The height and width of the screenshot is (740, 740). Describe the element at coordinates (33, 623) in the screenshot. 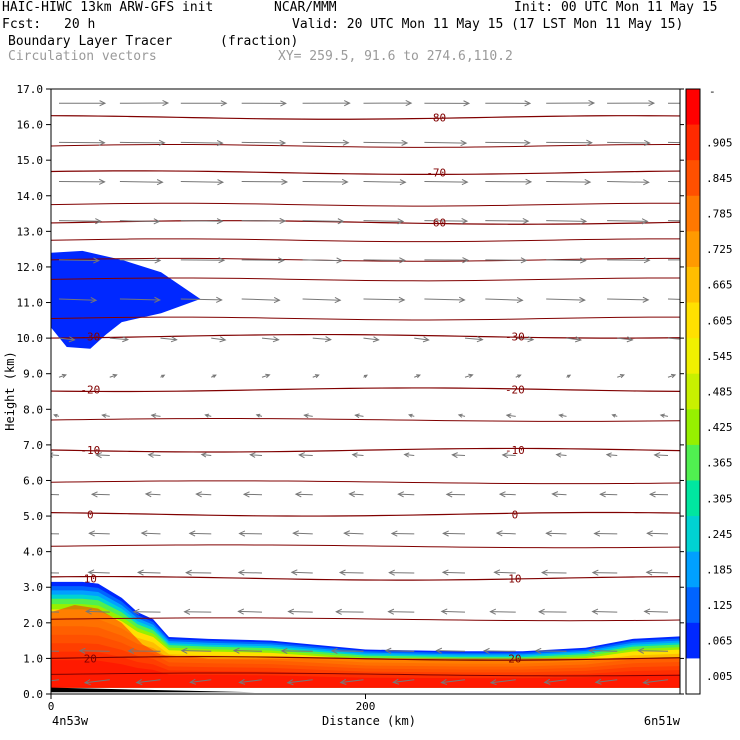

I see `y-tick-label: 2.0` at that location.